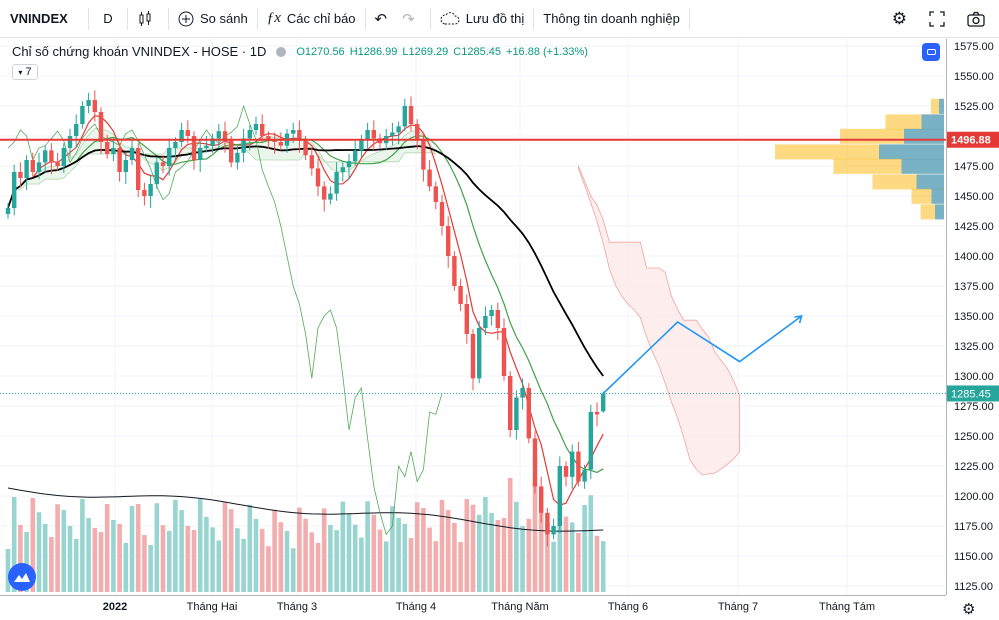 Image resolution: width=999 pixels, height=620 pixels. What do you see at coordinates (416, 19) in the screenshot?
I see `redo-button: ↷` at bounding box center [416, 19].